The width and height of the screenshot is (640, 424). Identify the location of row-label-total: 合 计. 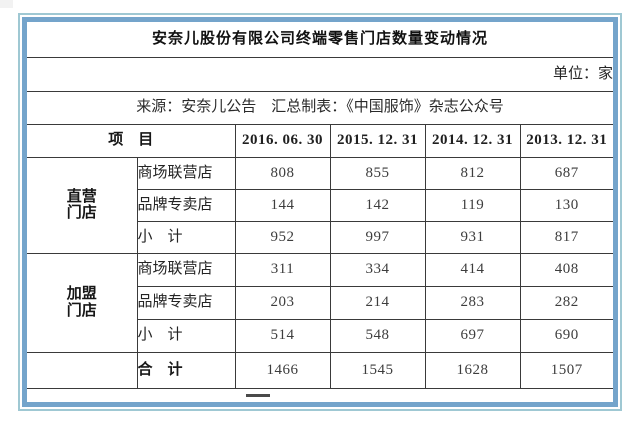
(185, 370).